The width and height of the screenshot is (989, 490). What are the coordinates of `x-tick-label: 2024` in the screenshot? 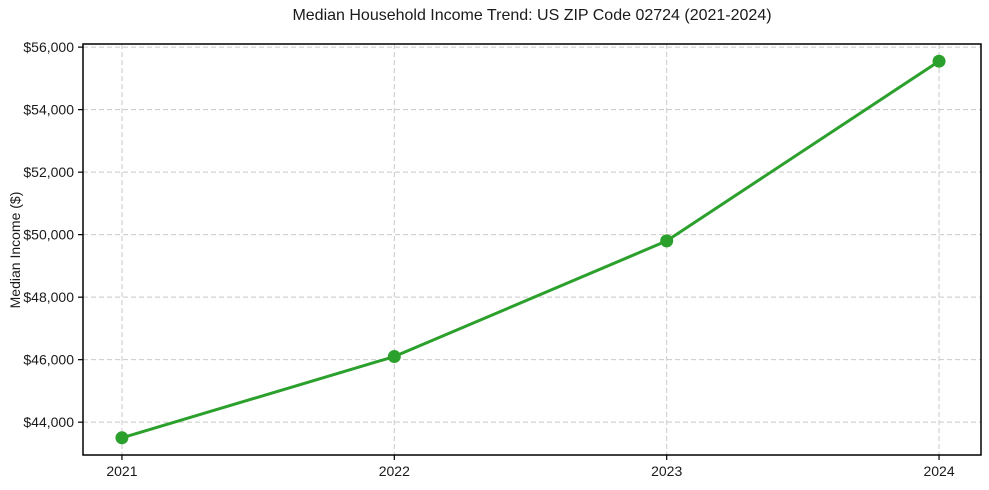 It's located at (938, 471).